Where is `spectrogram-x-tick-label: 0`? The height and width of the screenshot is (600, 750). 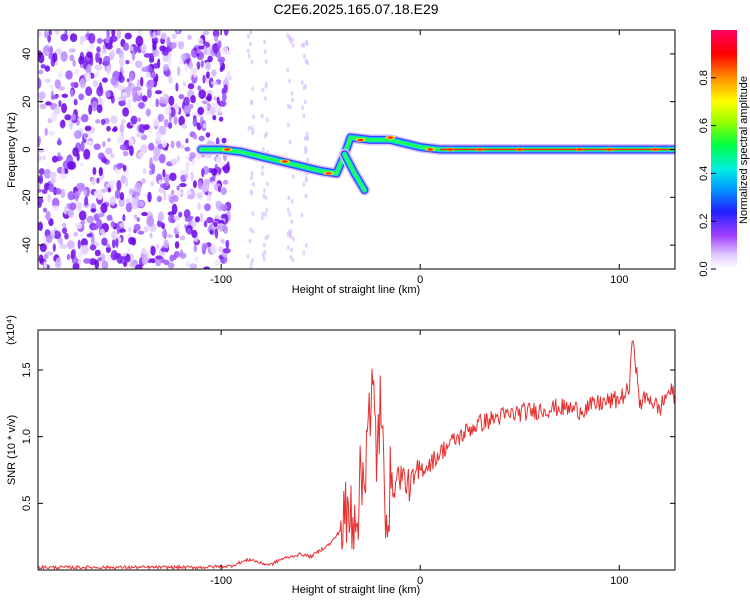 spectrogram-x-tick-label: 0 is located at coordinates (420, 280).